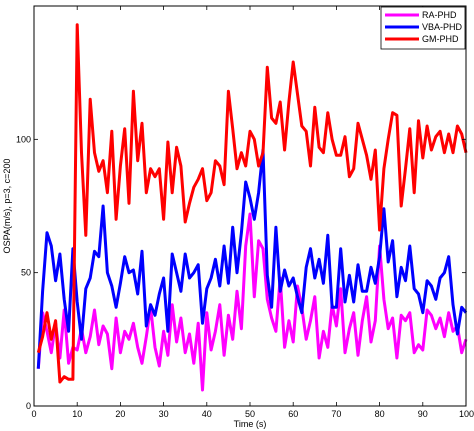 This screenshot has width=474, height=431. Describe the element at coordinates (207, 414) in the screenshot. I see `x-tick-label: 40` at that location.